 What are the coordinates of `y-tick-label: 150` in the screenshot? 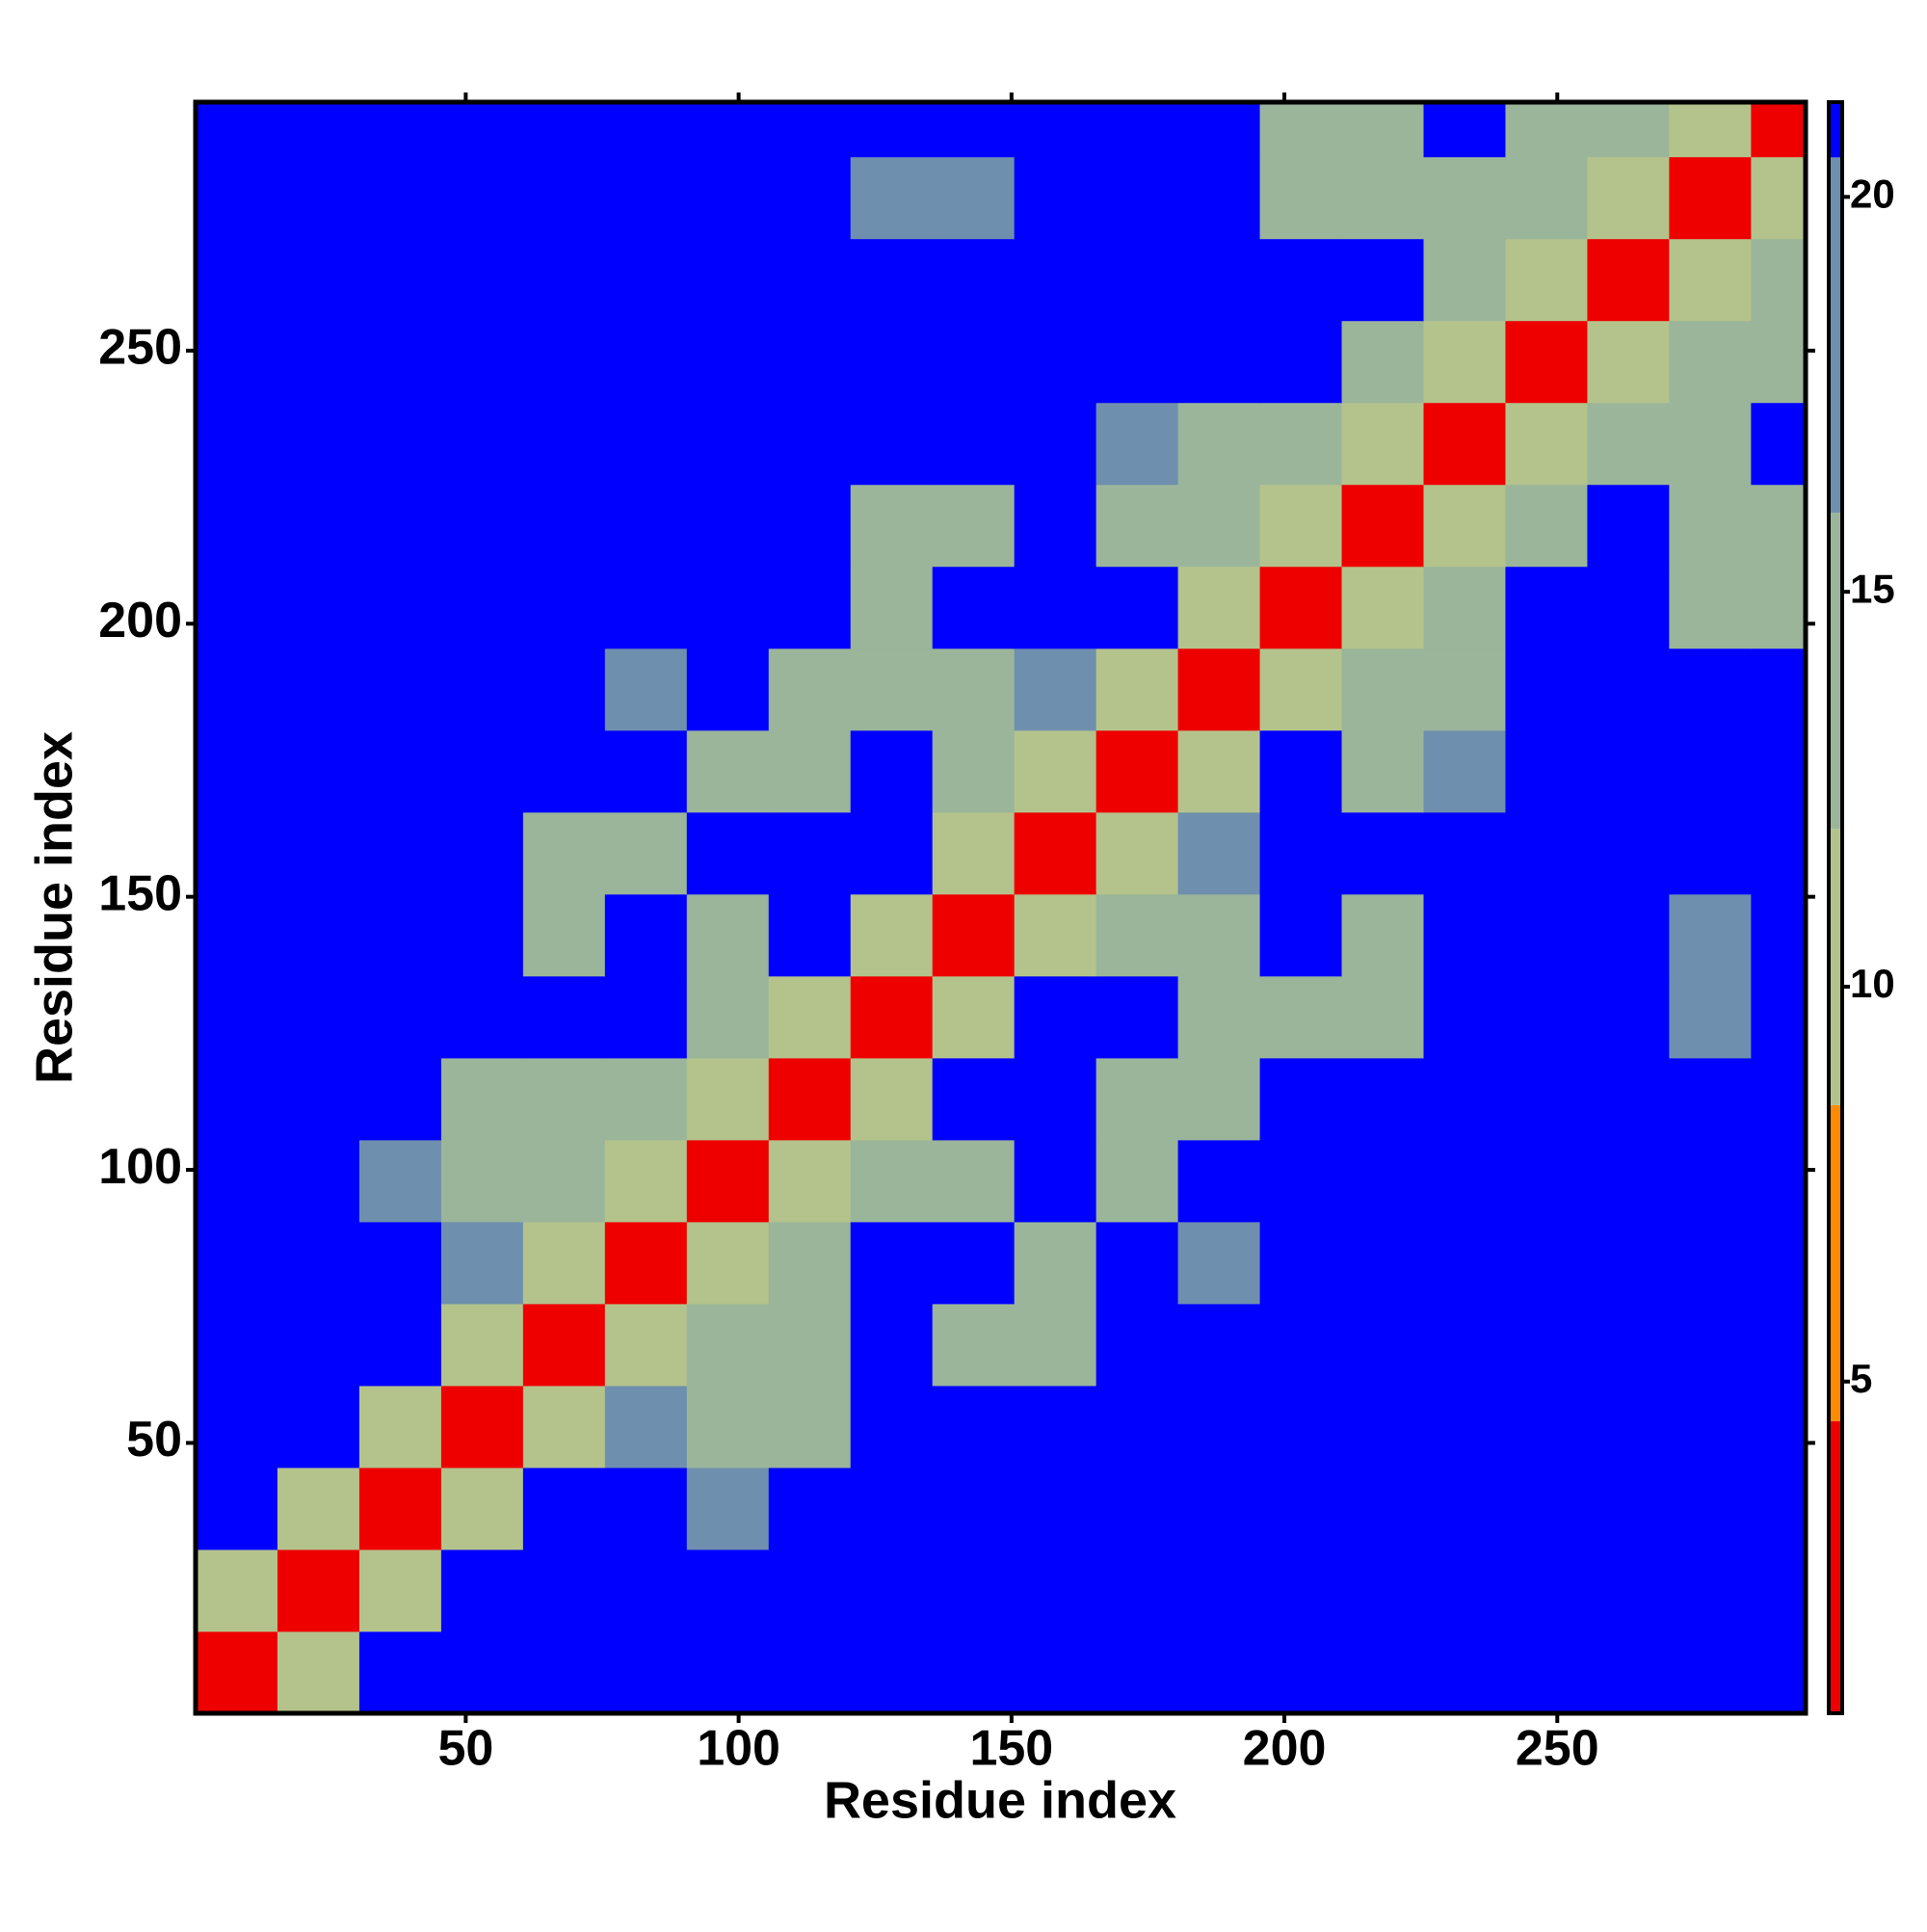 It's located at (140, 893).